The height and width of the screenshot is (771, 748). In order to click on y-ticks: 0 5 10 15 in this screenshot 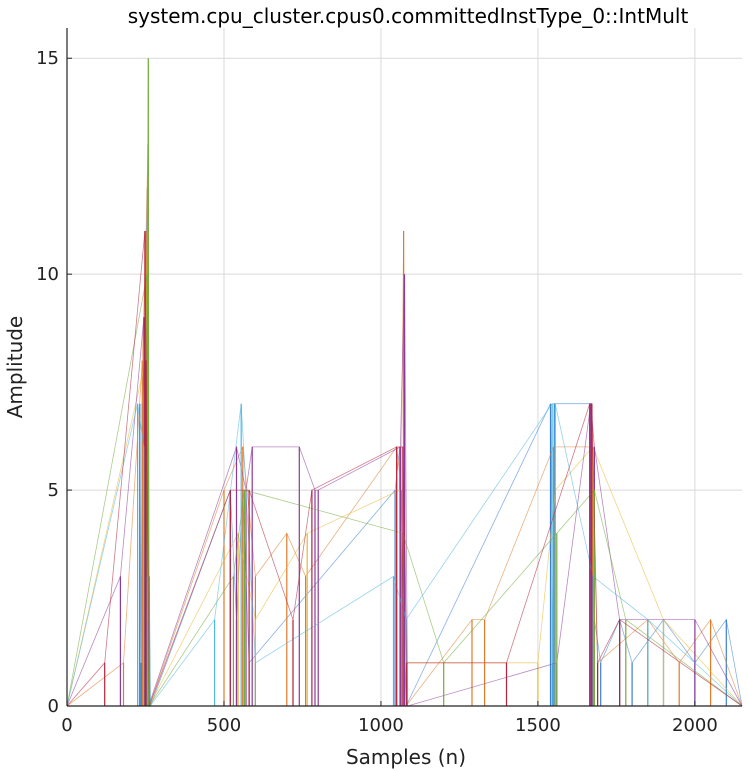, I will do `click(54, 382)`.